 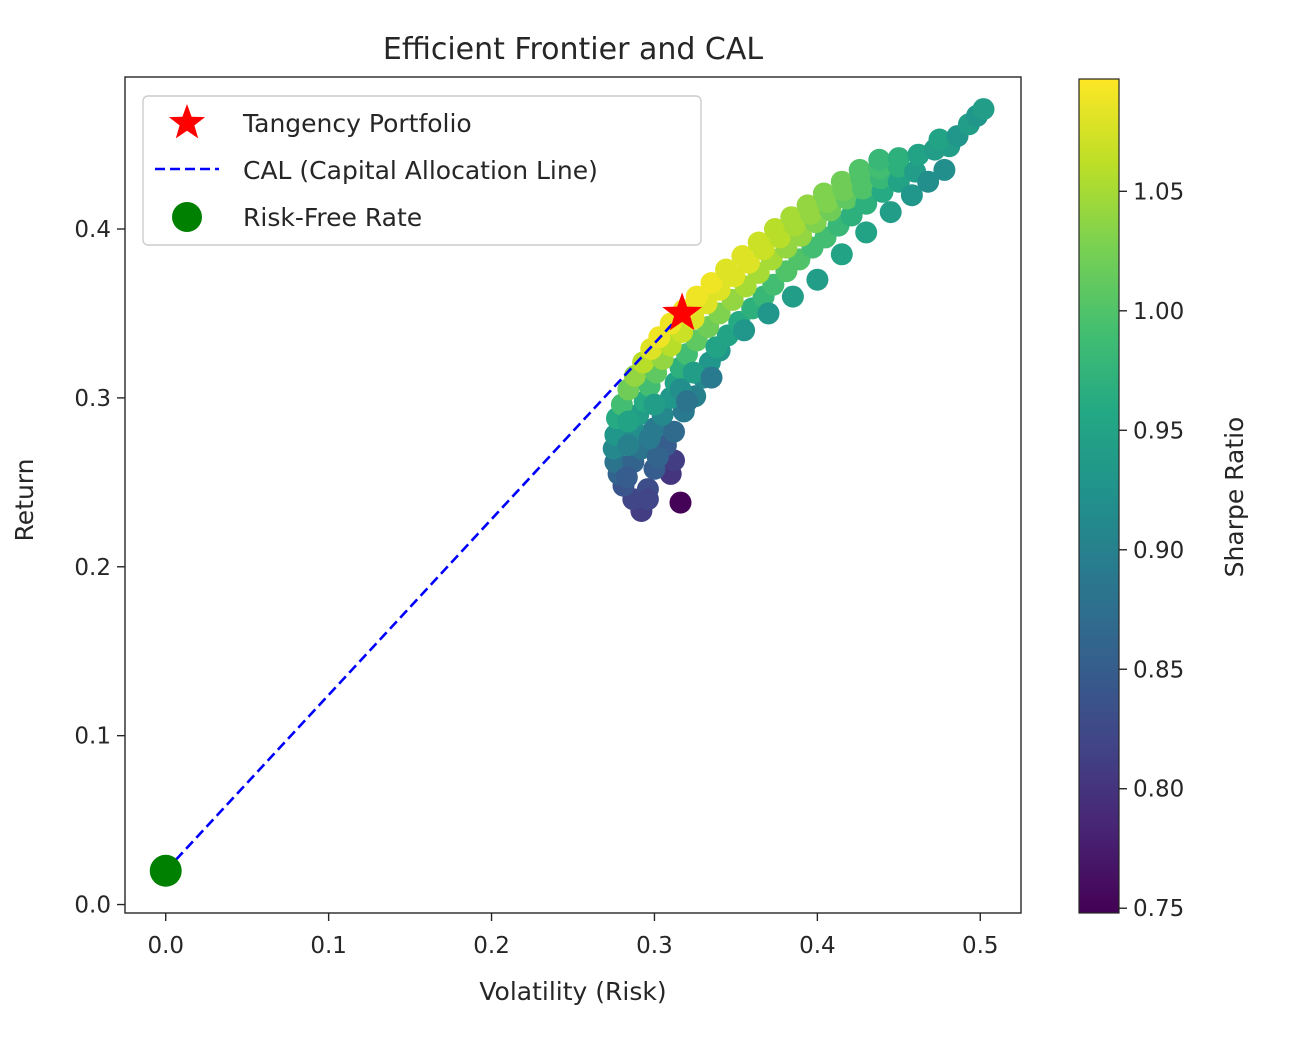 What do you see at coordinates (980, 946) in the screenshot?
I see `x-tick-label: 0.5` at bounding box center [980, 946].